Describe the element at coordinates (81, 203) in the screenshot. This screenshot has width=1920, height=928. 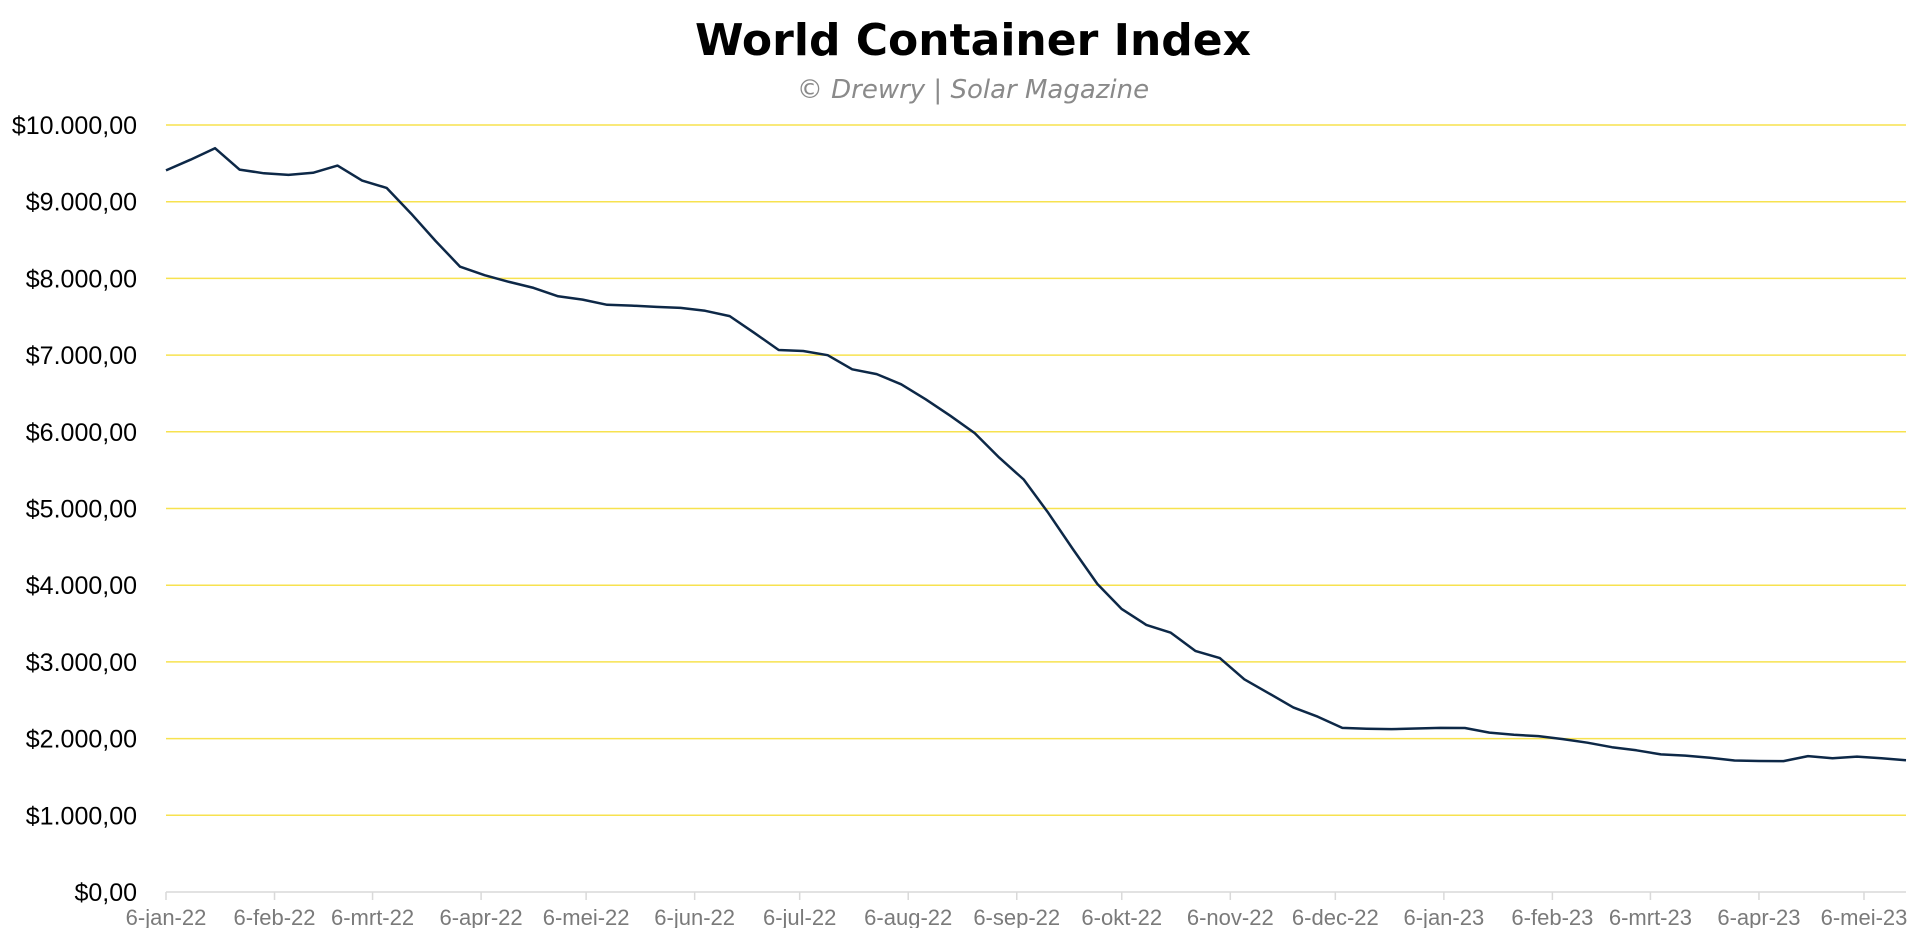
I see `y-tick-label: $9.000,00` at that location.